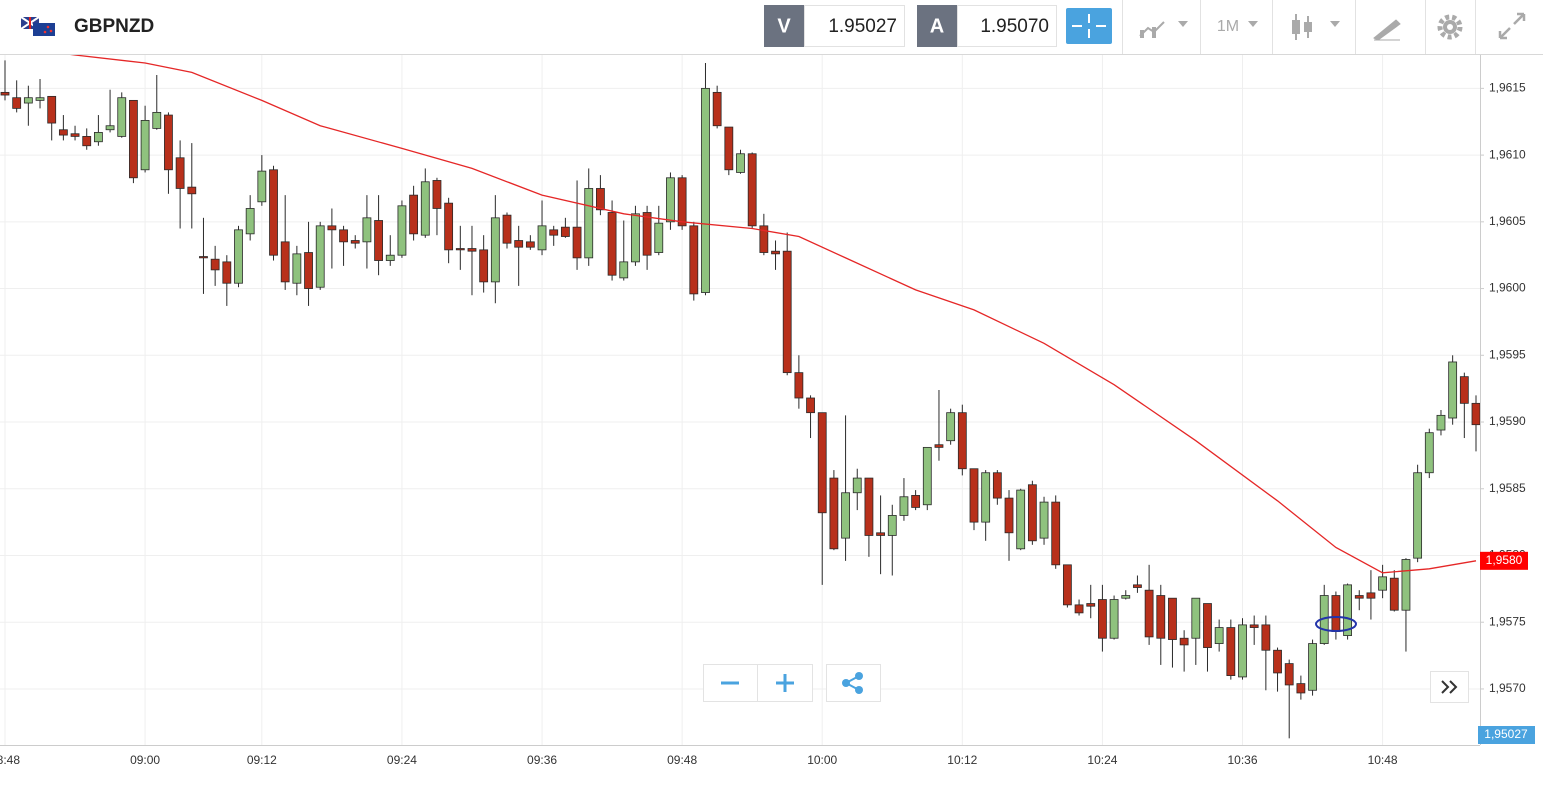 The height and width of the screenshot is (785, 1543). Describe the element at coordinates (1506, 735) in the screenshot. I see `price-label-box` at that location.